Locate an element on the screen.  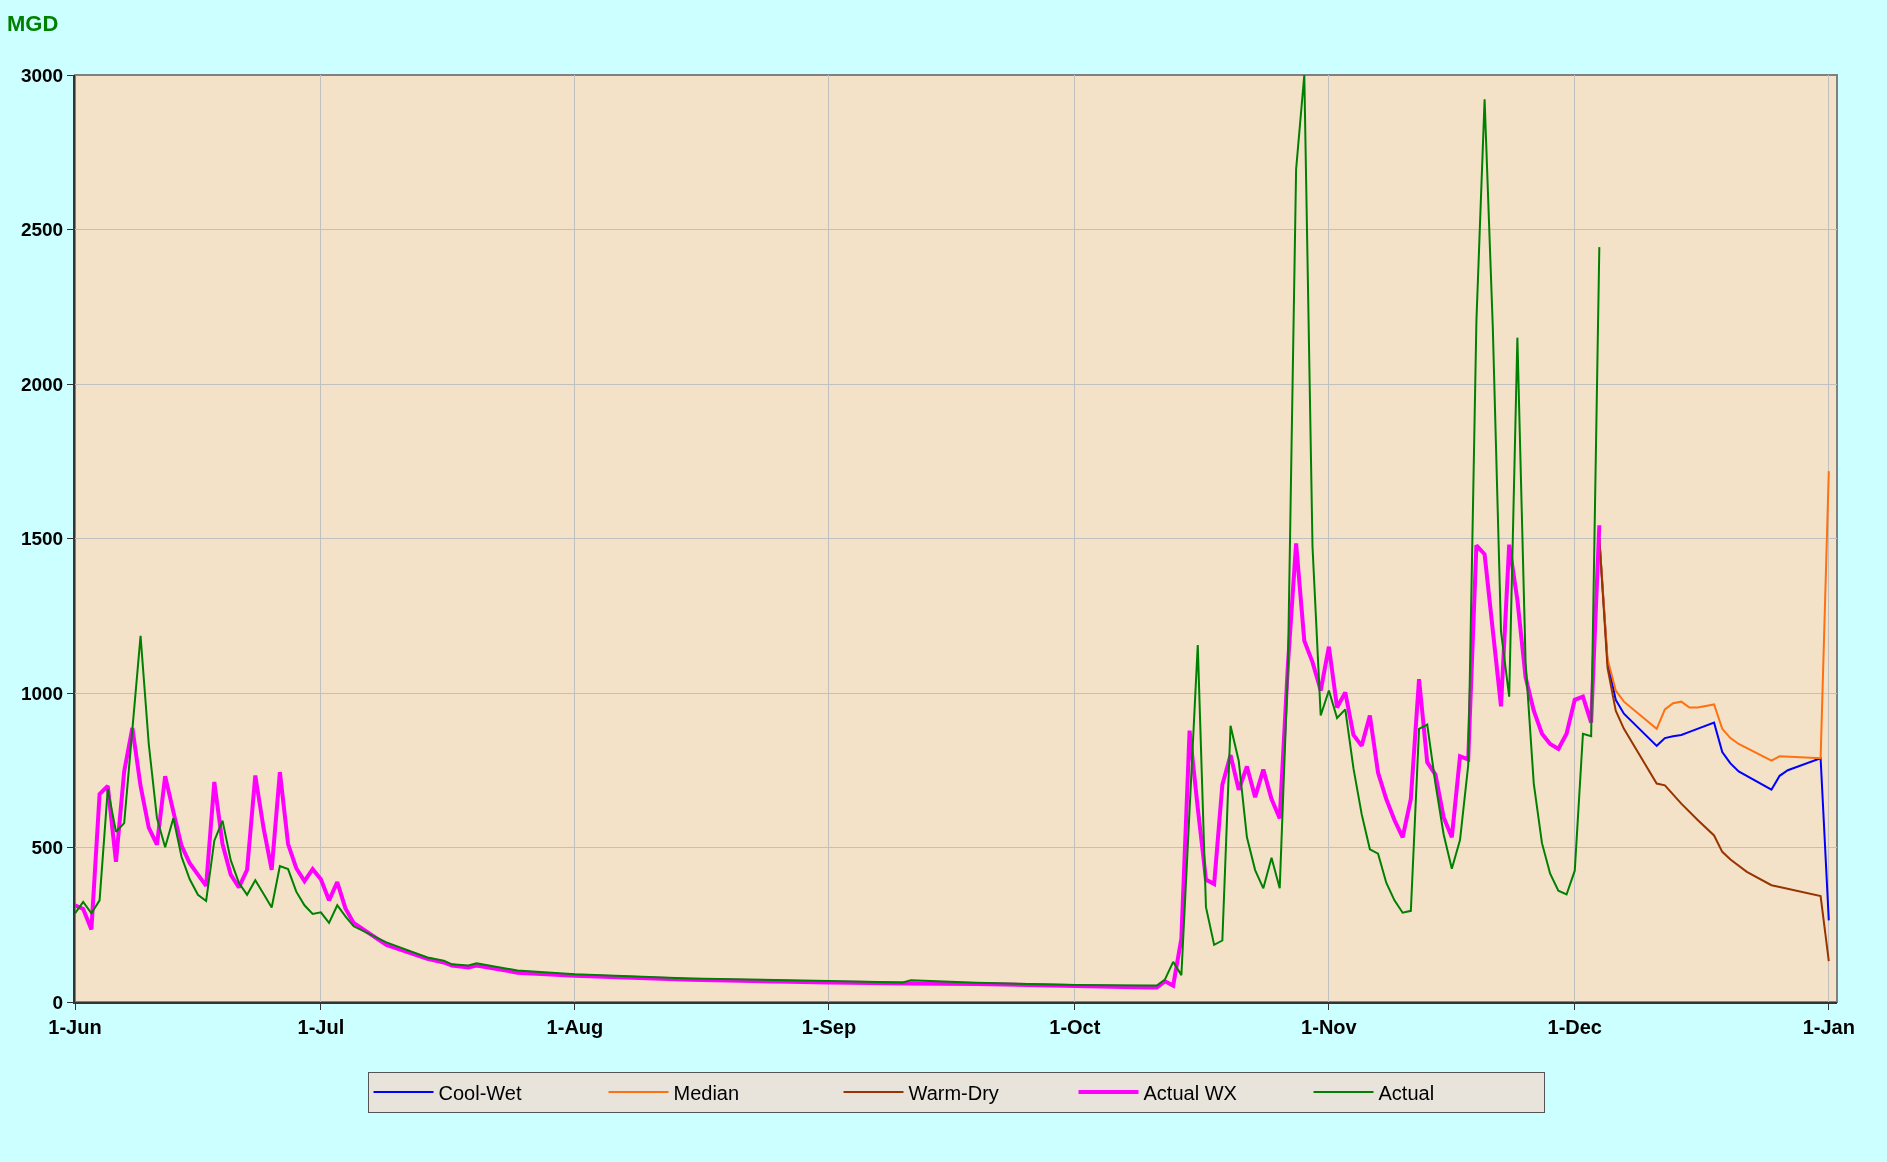
x-tick-label: 1-Jul is located at coordinates (321, 1027).